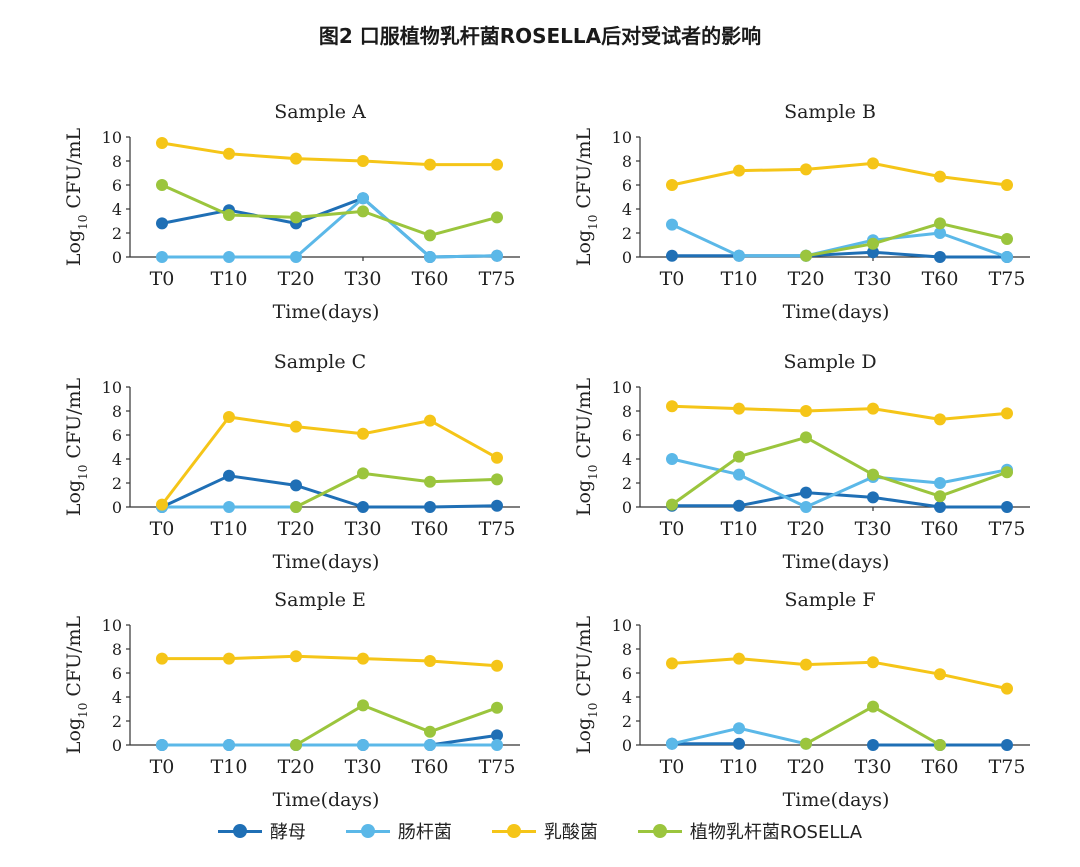 The image size is (1080, 867). Describe the element at coordinates (363, 767) in the screenshot. I see `x-tick-label: T30` at that location.